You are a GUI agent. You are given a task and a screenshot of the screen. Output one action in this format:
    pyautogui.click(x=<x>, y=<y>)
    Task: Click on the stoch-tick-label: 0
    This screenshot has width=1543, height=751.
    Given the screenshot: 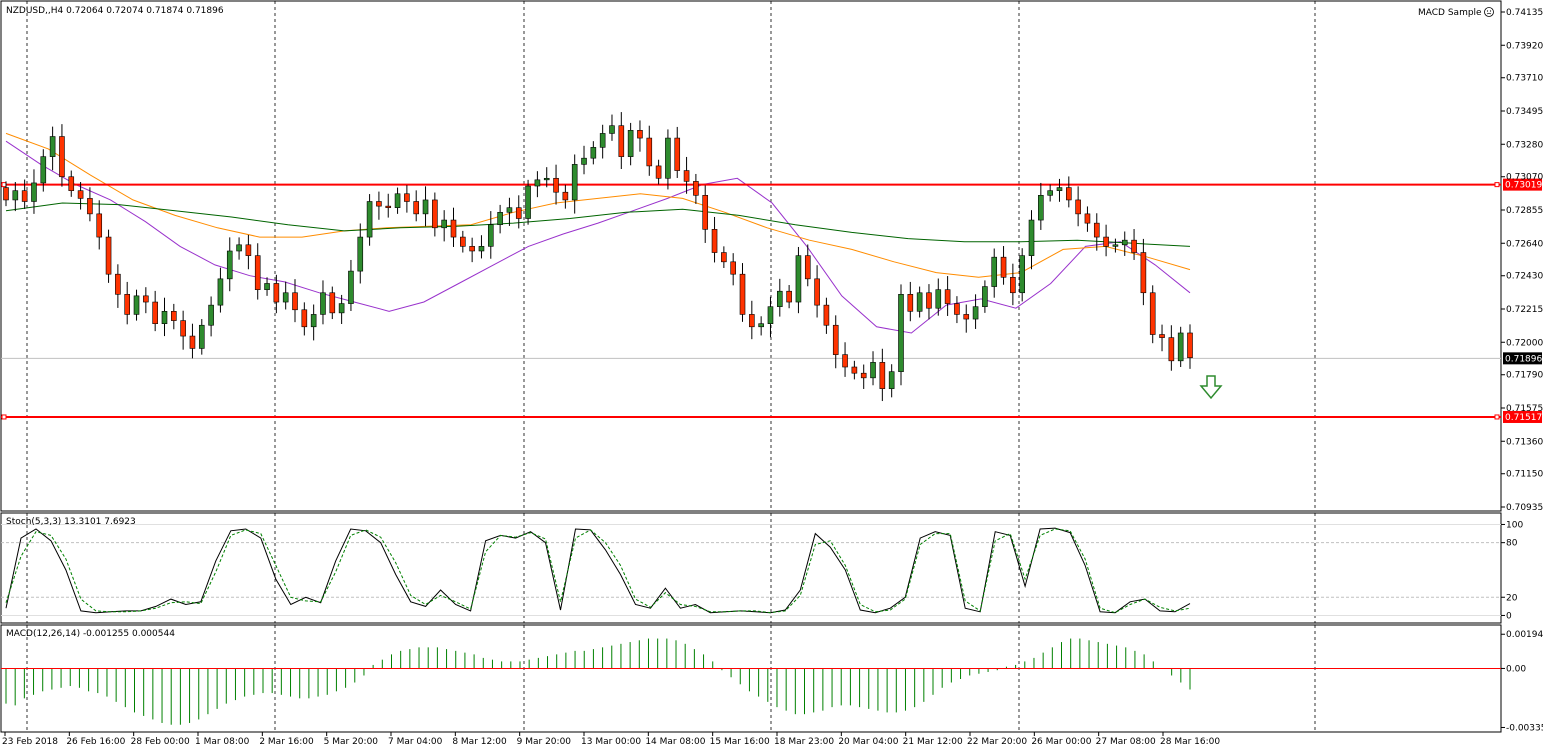 What is the action you would take?
    pyautogui.click(x=1509, y=616)
    